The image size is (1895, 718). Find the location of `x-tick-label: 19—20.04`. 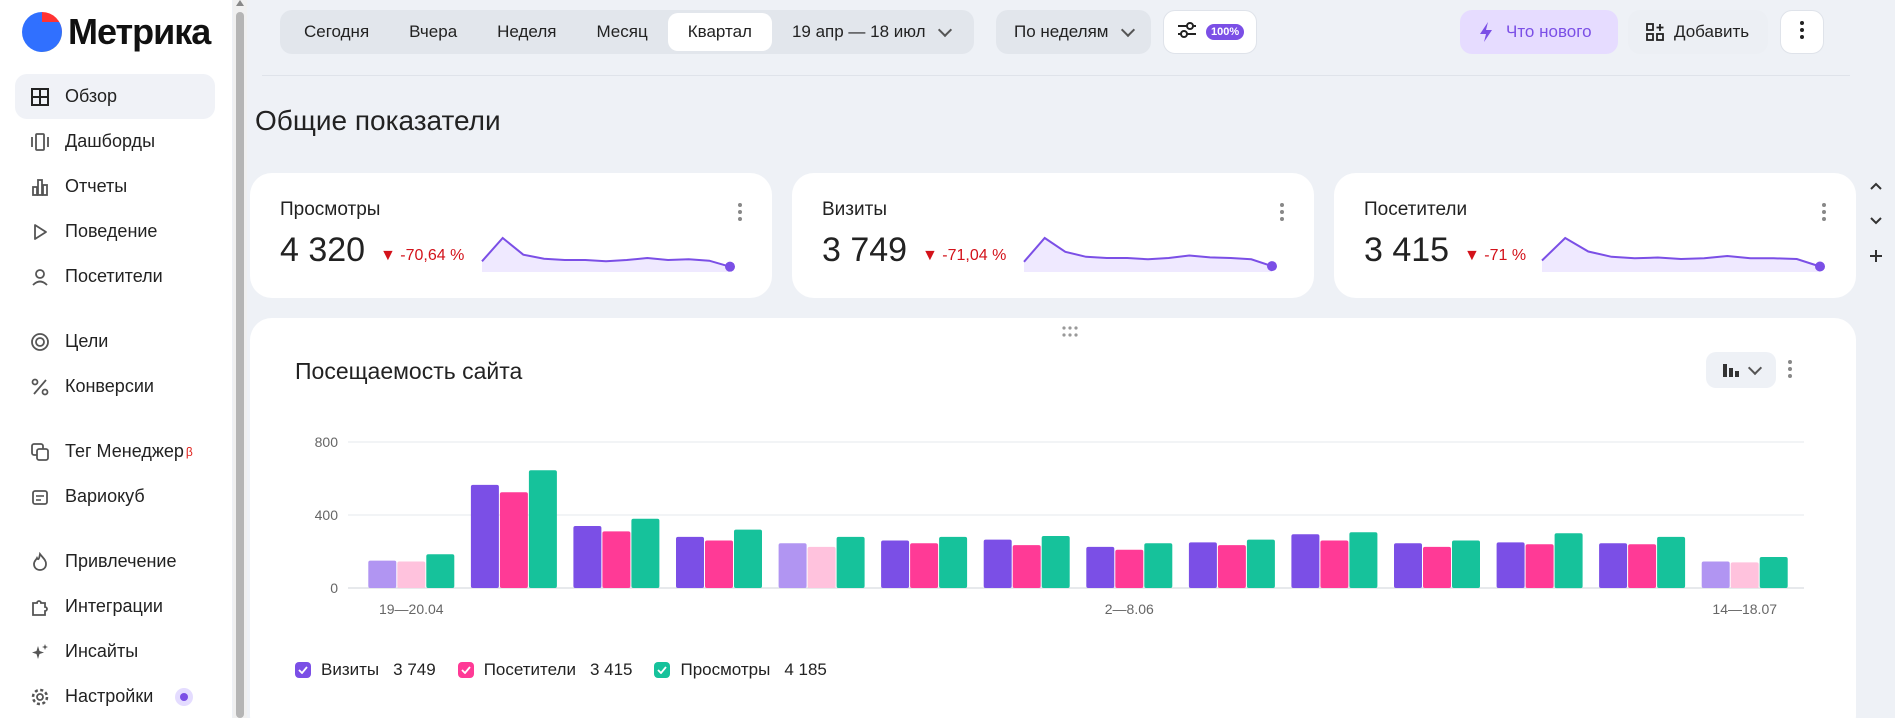

x-tick-label: 19—20.04 is located at coordinates (411, 609).